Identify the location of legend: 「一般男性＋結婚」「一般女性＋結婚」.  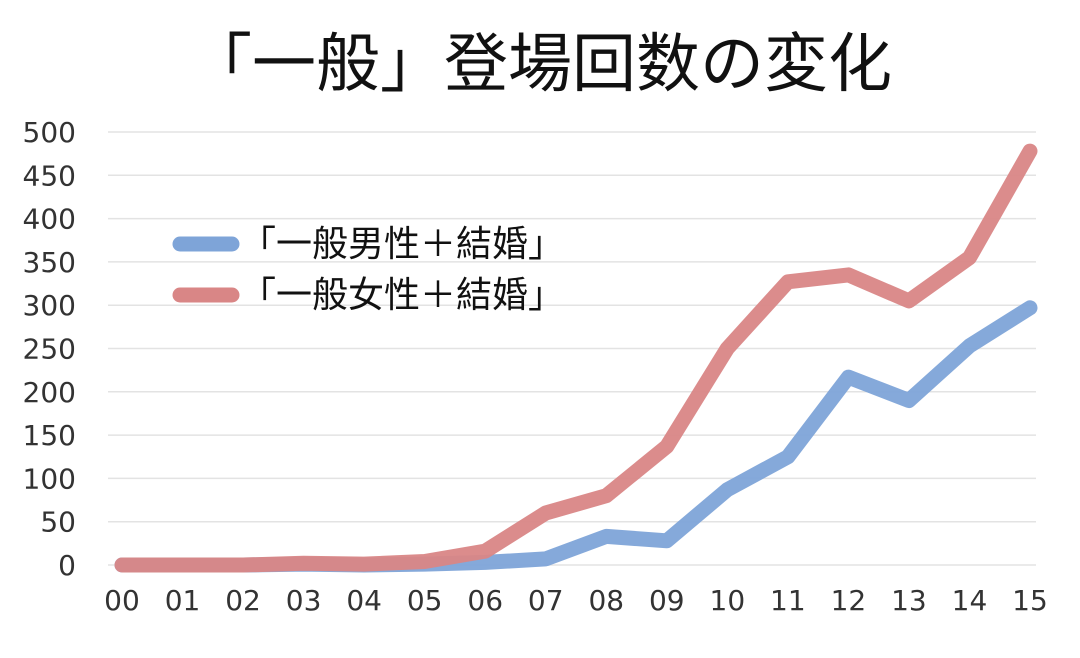
(368, 270).